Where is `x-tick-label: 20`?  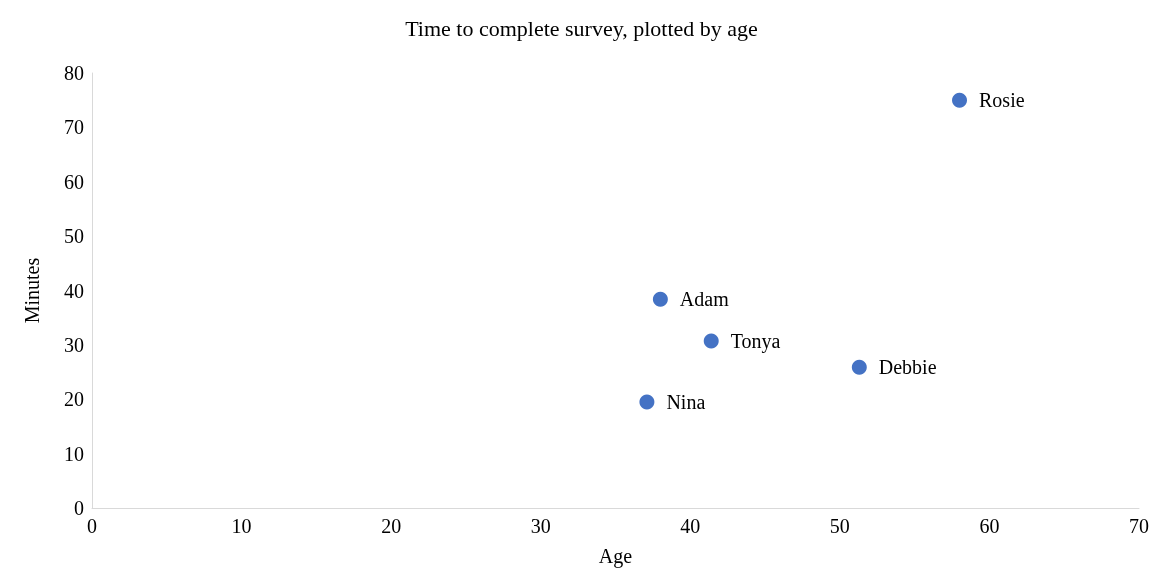 x-tick-label: 20 is located at coordinates (391, 526).